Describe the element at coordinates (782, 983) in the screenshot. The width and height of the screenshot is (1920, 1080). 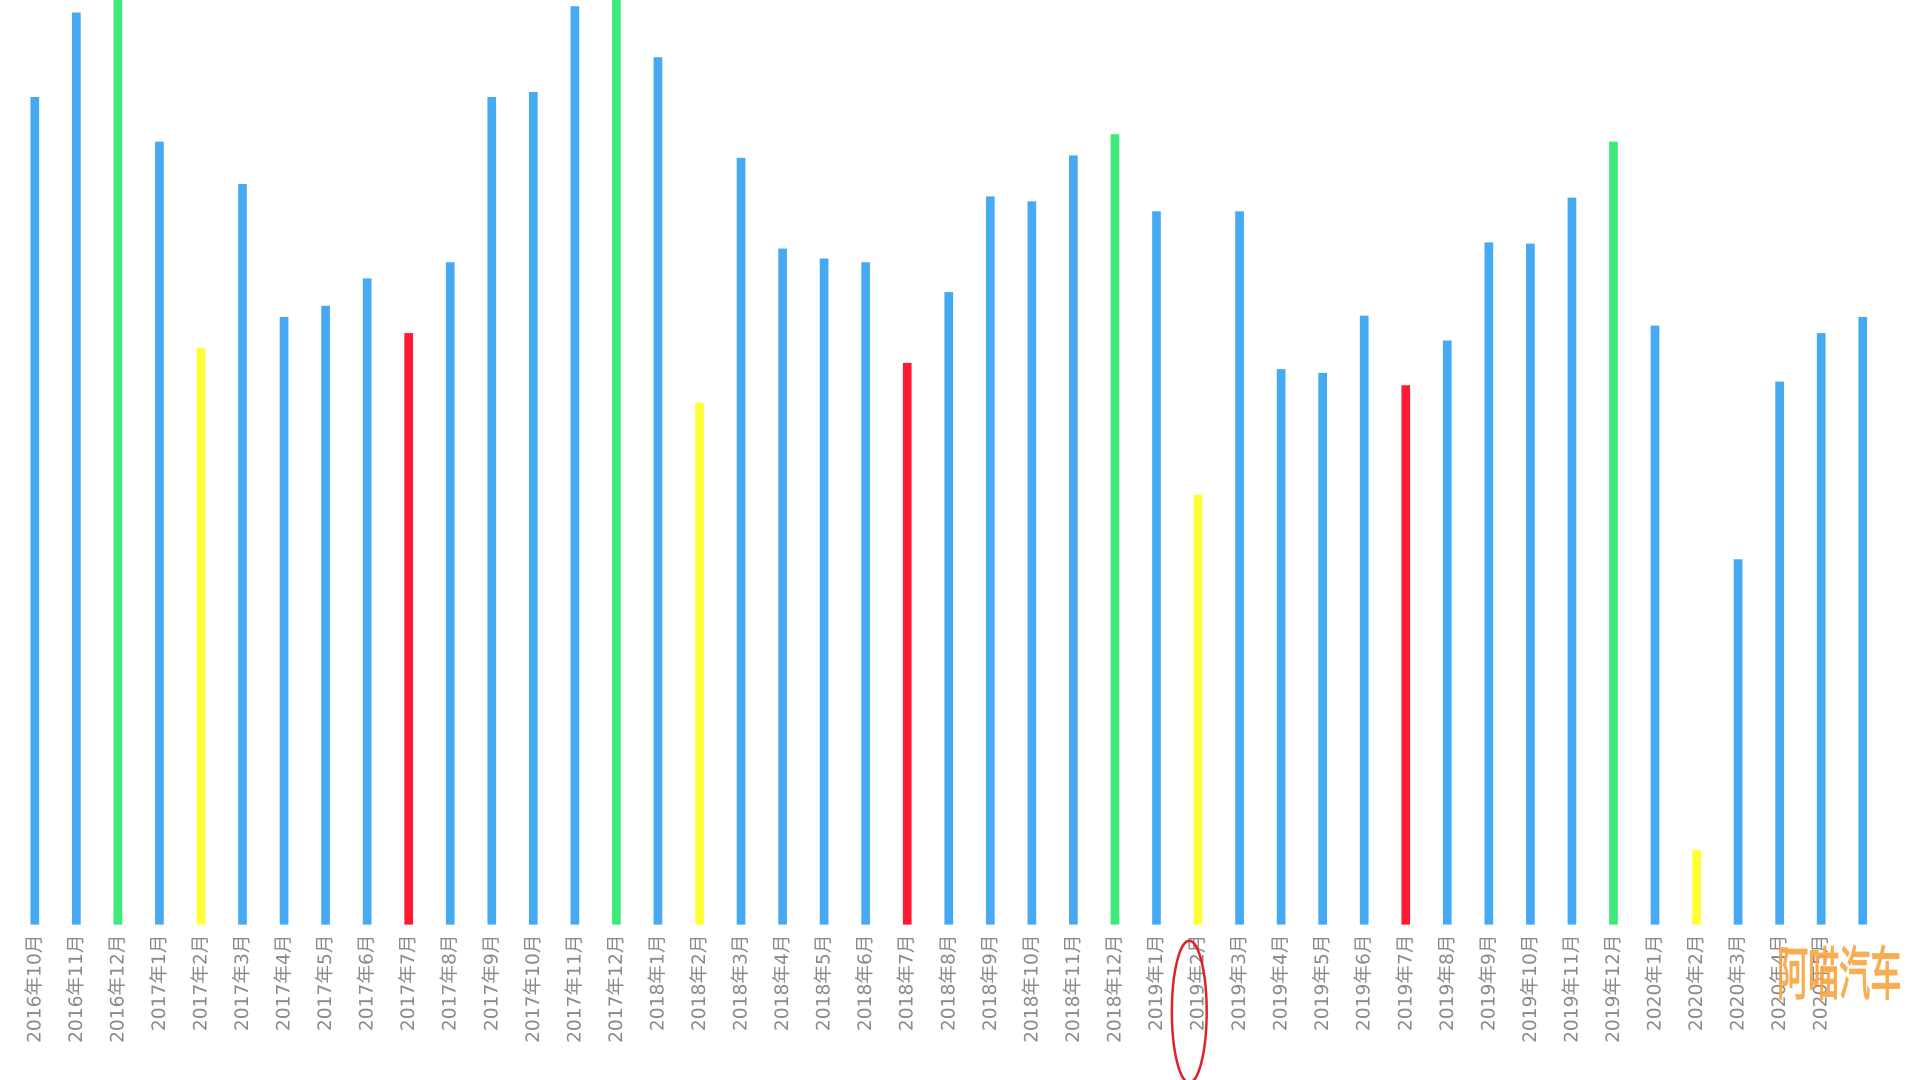
I see `x-tick-label: 2018年4月` at that location.